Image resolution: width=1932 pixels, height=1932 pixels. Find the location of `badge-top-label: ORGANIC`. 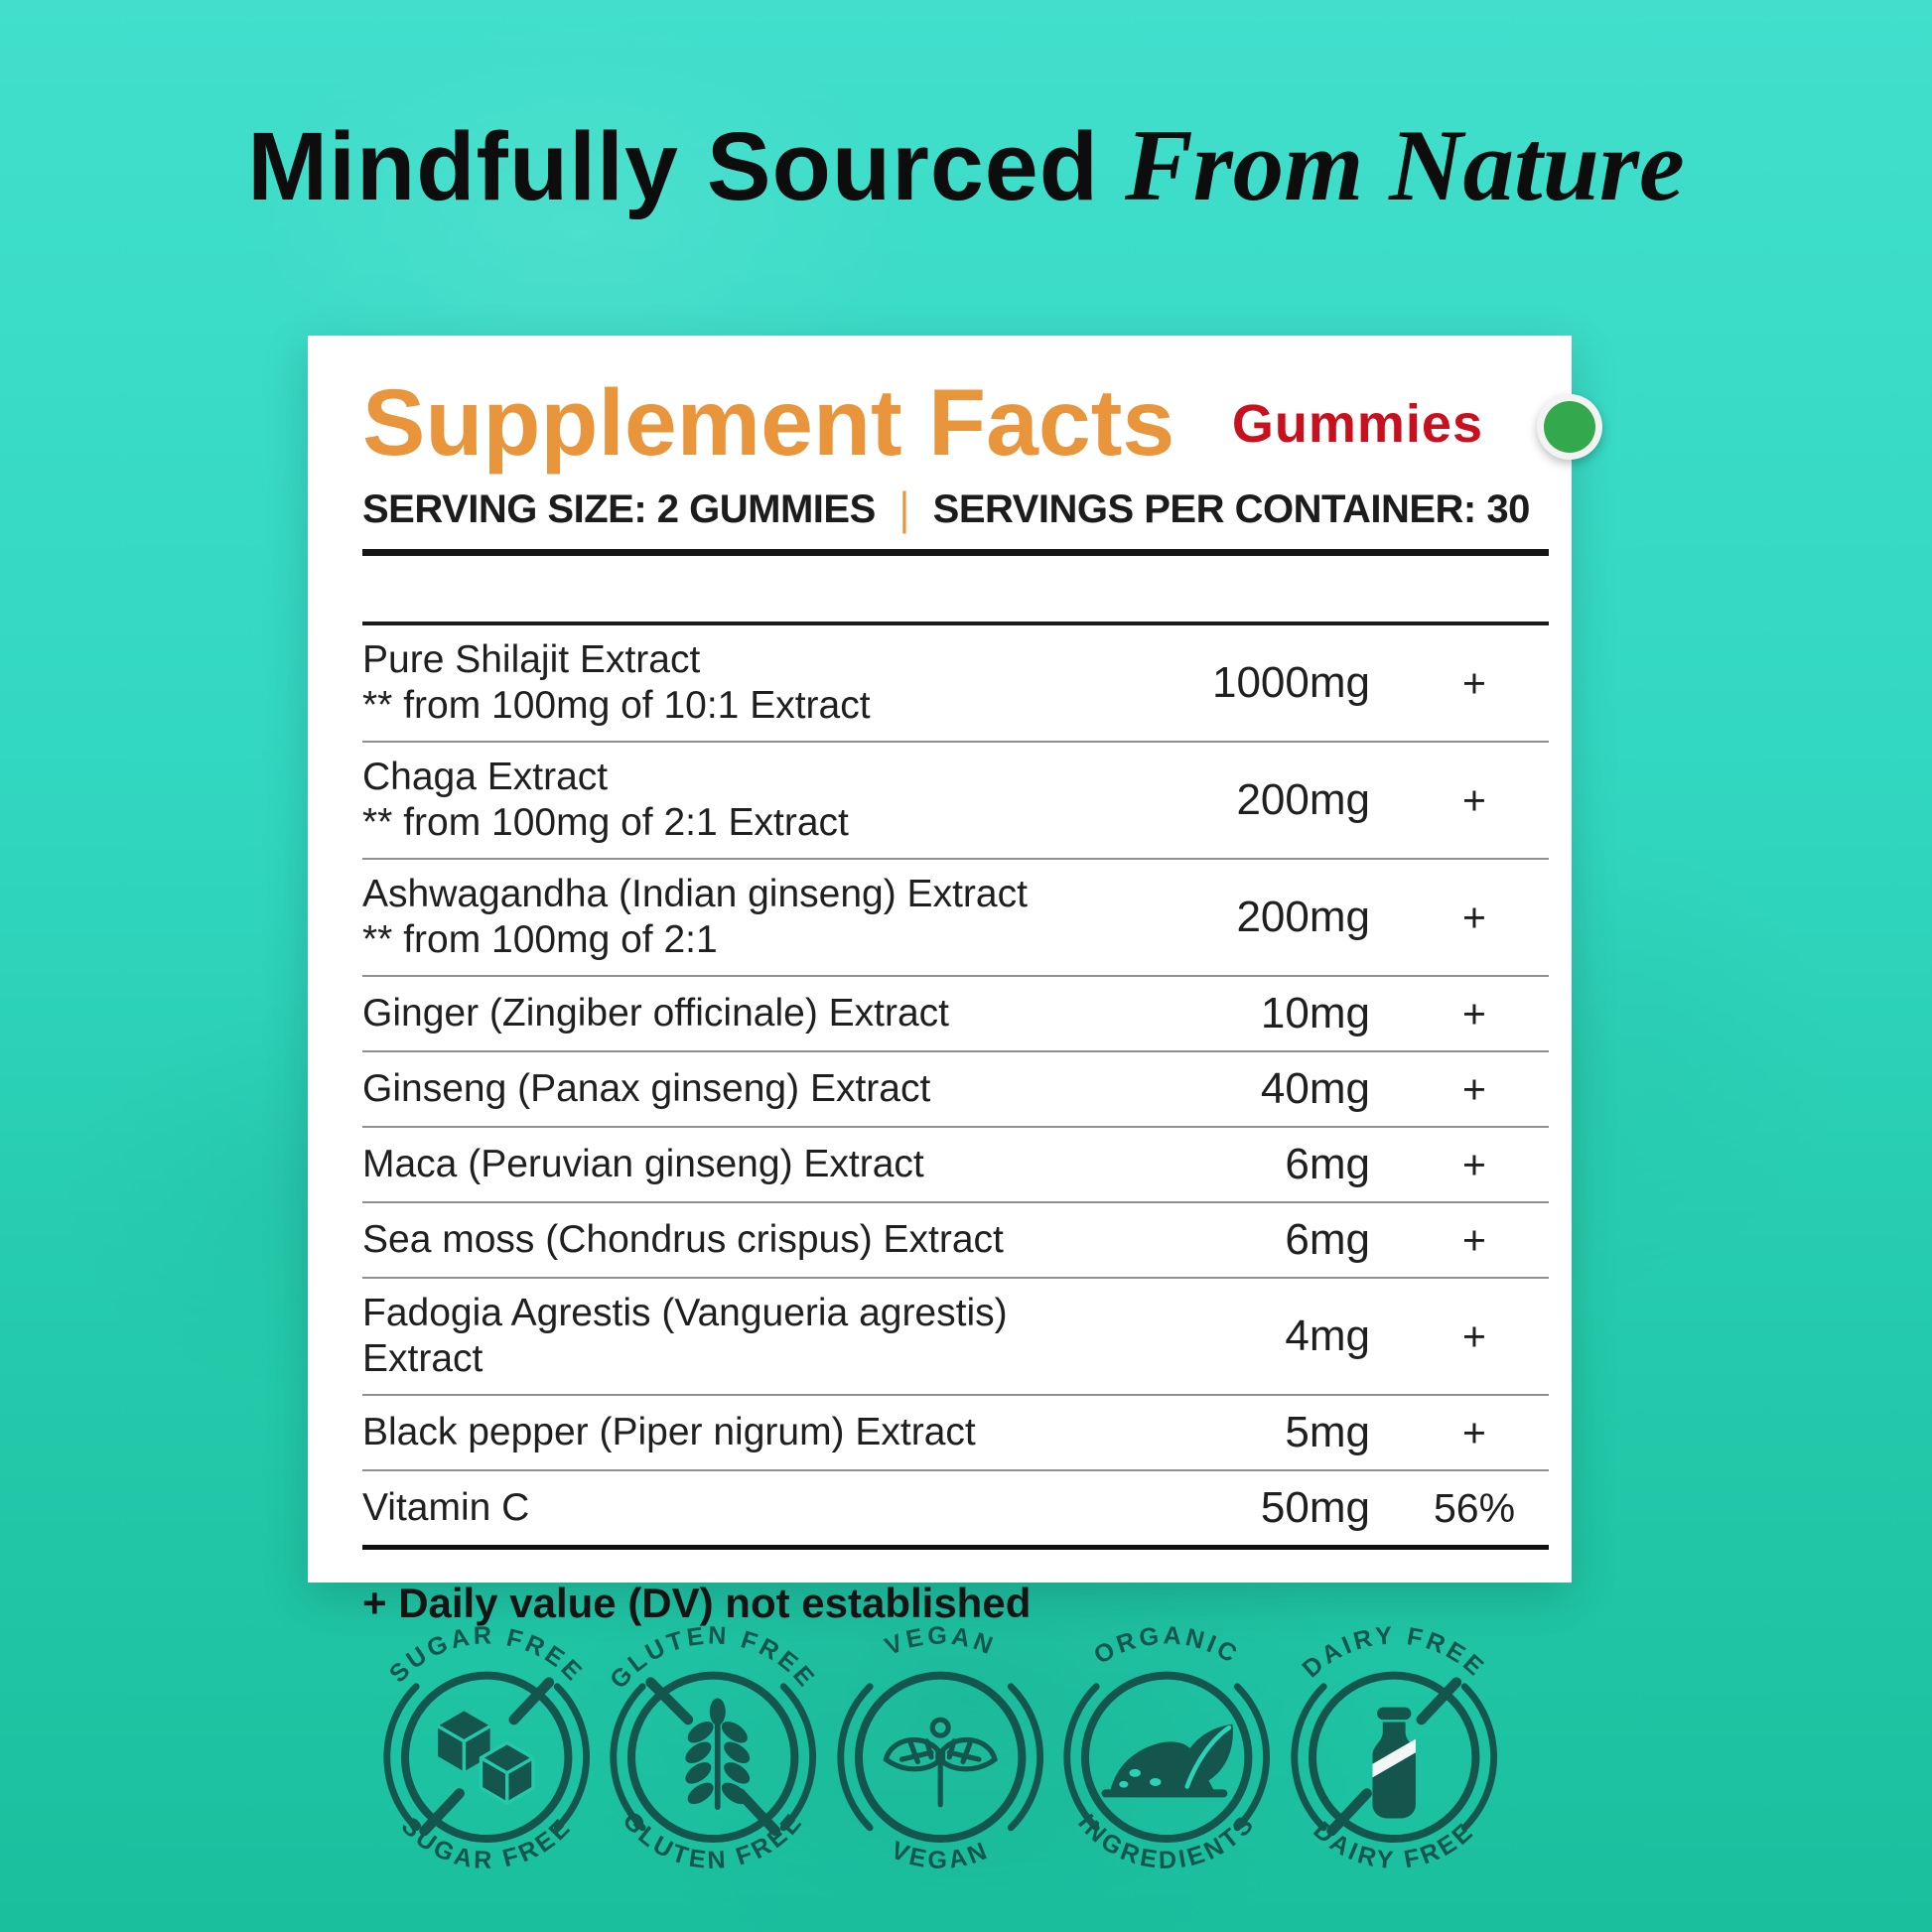

badge-top-label: ORGANIC is located at coordinates (1165, 1645).